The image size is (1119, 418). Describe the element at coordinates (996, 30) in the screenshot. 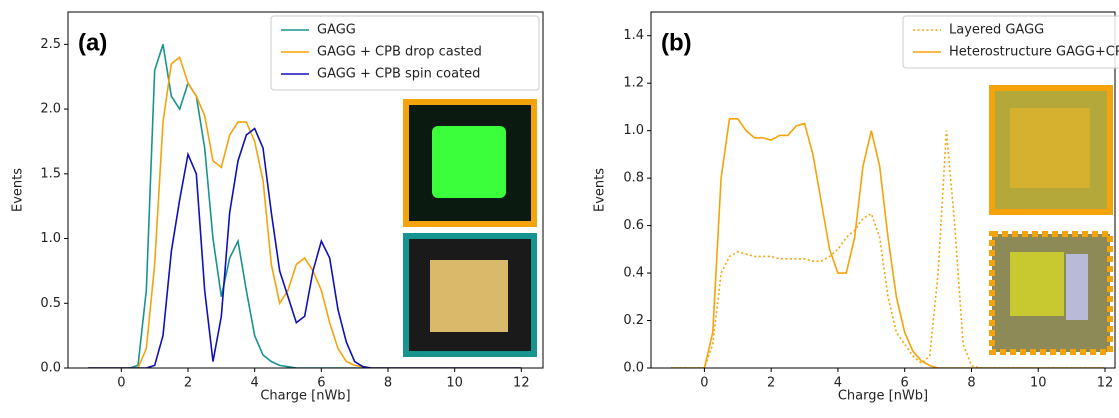

I see `legend-label: Layered GAGG` at that location.